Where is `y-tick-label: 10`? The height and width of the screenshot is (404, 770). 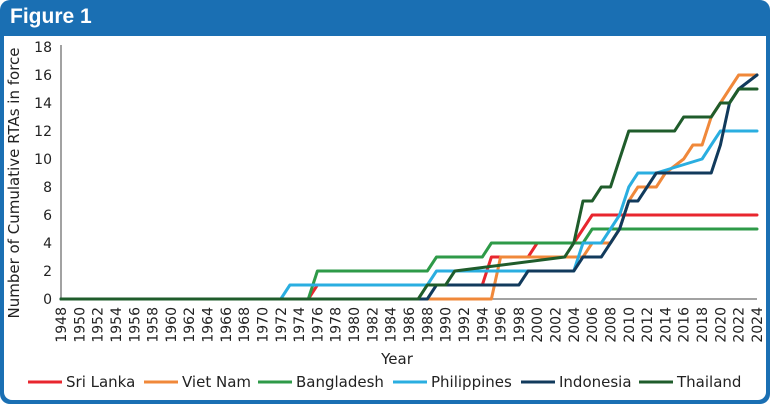 y-tick-label: 10 is located at coordinates (43, 160).